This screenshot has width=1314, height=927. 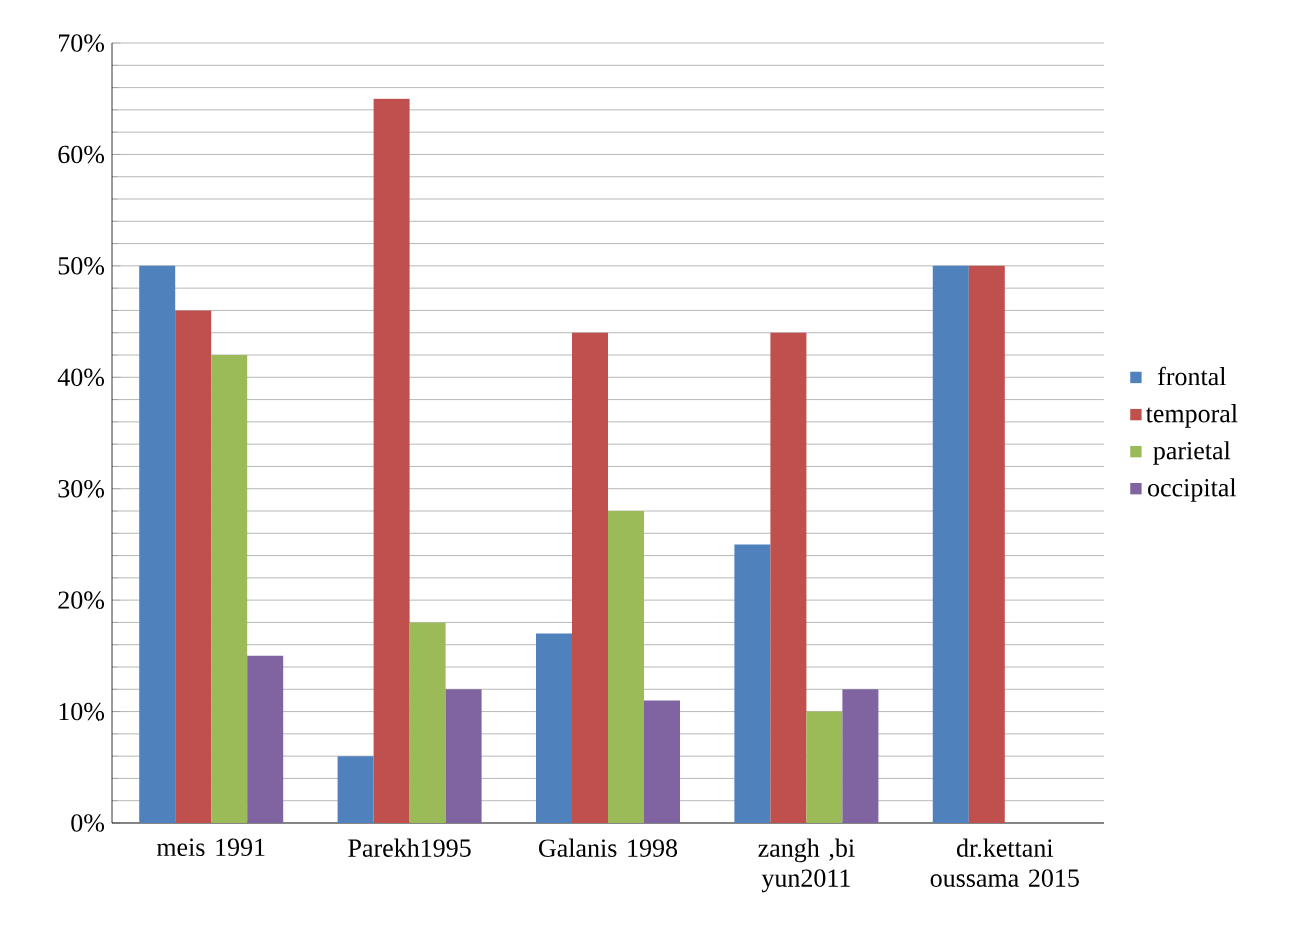 I want to click on y-tick-label: 20%, so click(x=81, y=600).